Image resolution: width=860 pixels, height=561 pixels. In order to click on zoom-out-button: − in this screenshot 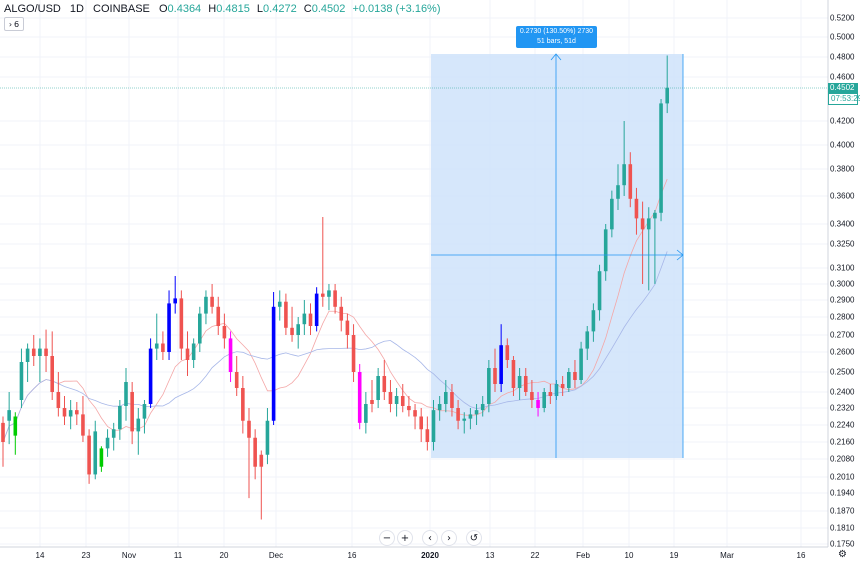, I will do `click(387, 538)`.